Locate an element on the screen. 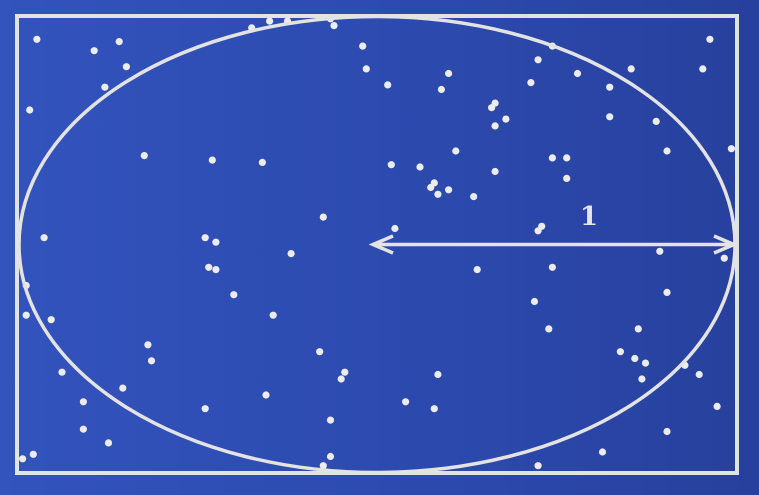  radius-arrowhead-left is located at coordinates (381, 244).